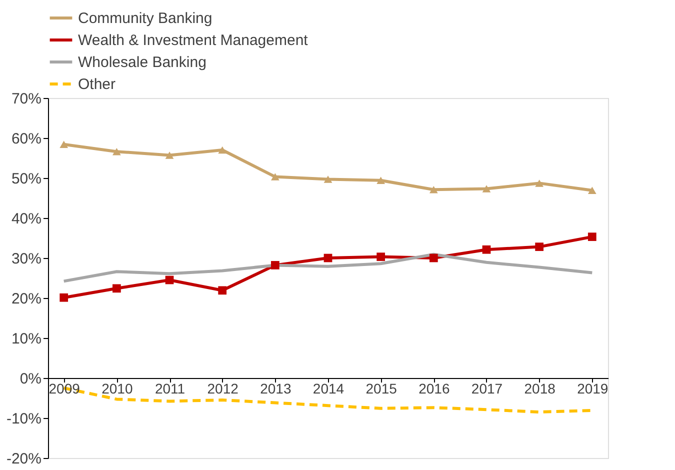 The width and height of the screenshot is (675, 470). Describe the element at coordinates (142, 62) in the screenshot. I see `legend-label: Wholesale Banking` at that location.